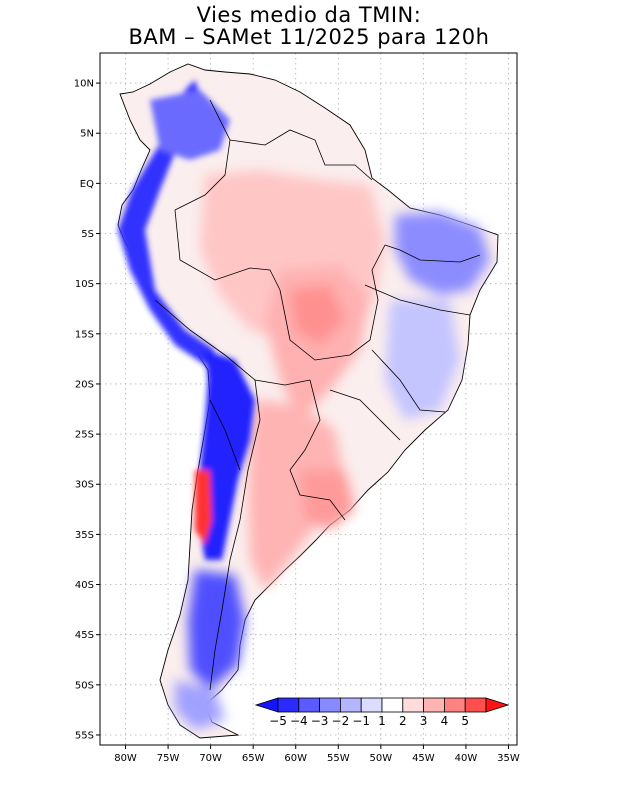  I want to click on lat-tick-label: 50S, so click(84, 685).